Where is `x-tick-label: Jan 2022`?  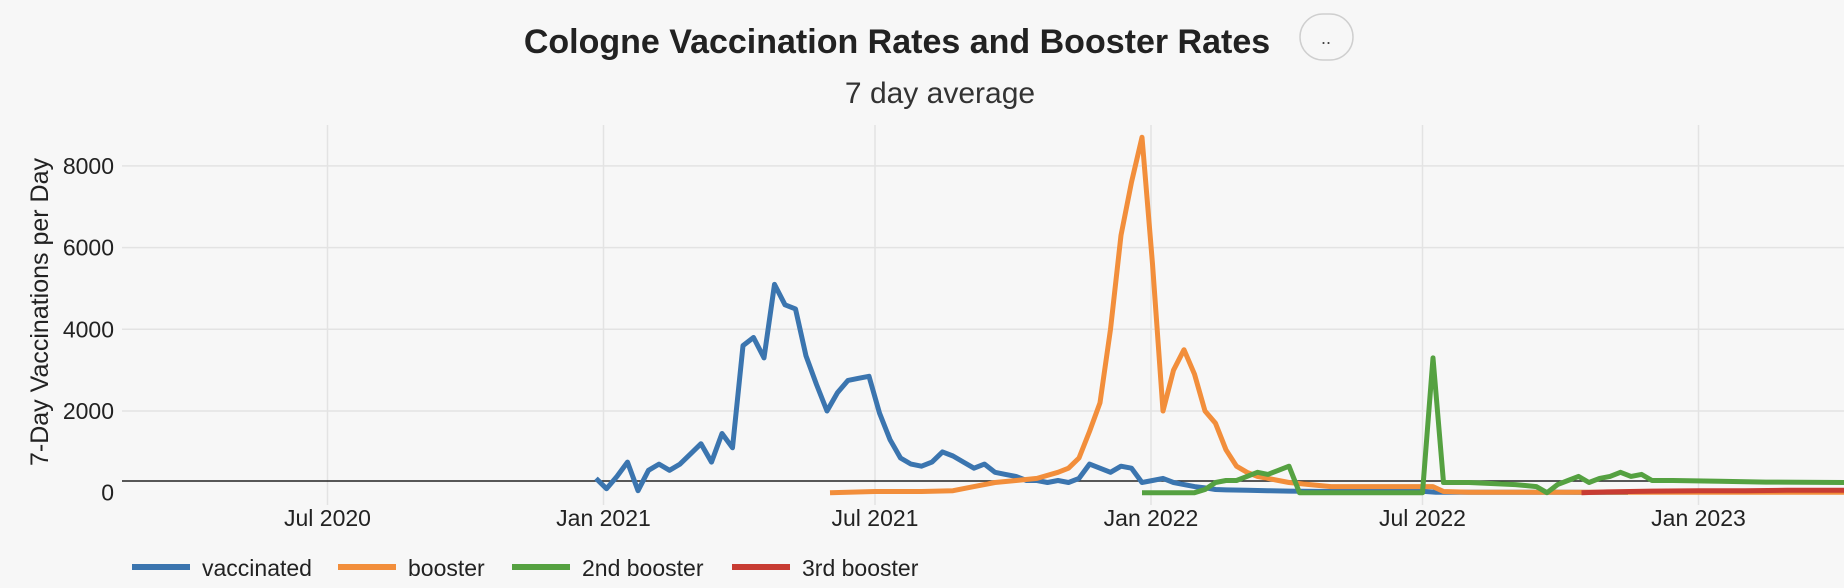 x-tick-label: Jan 2022 is located at coordinates (1151, 518).